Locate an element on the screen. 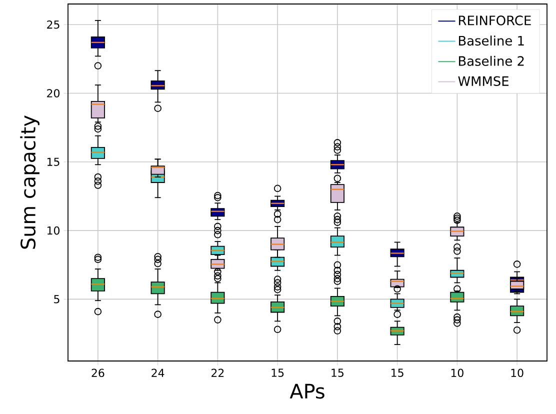 This screenshot has width=556, height=414. x-tick-label: 24 is located at coordinates (158, 372).